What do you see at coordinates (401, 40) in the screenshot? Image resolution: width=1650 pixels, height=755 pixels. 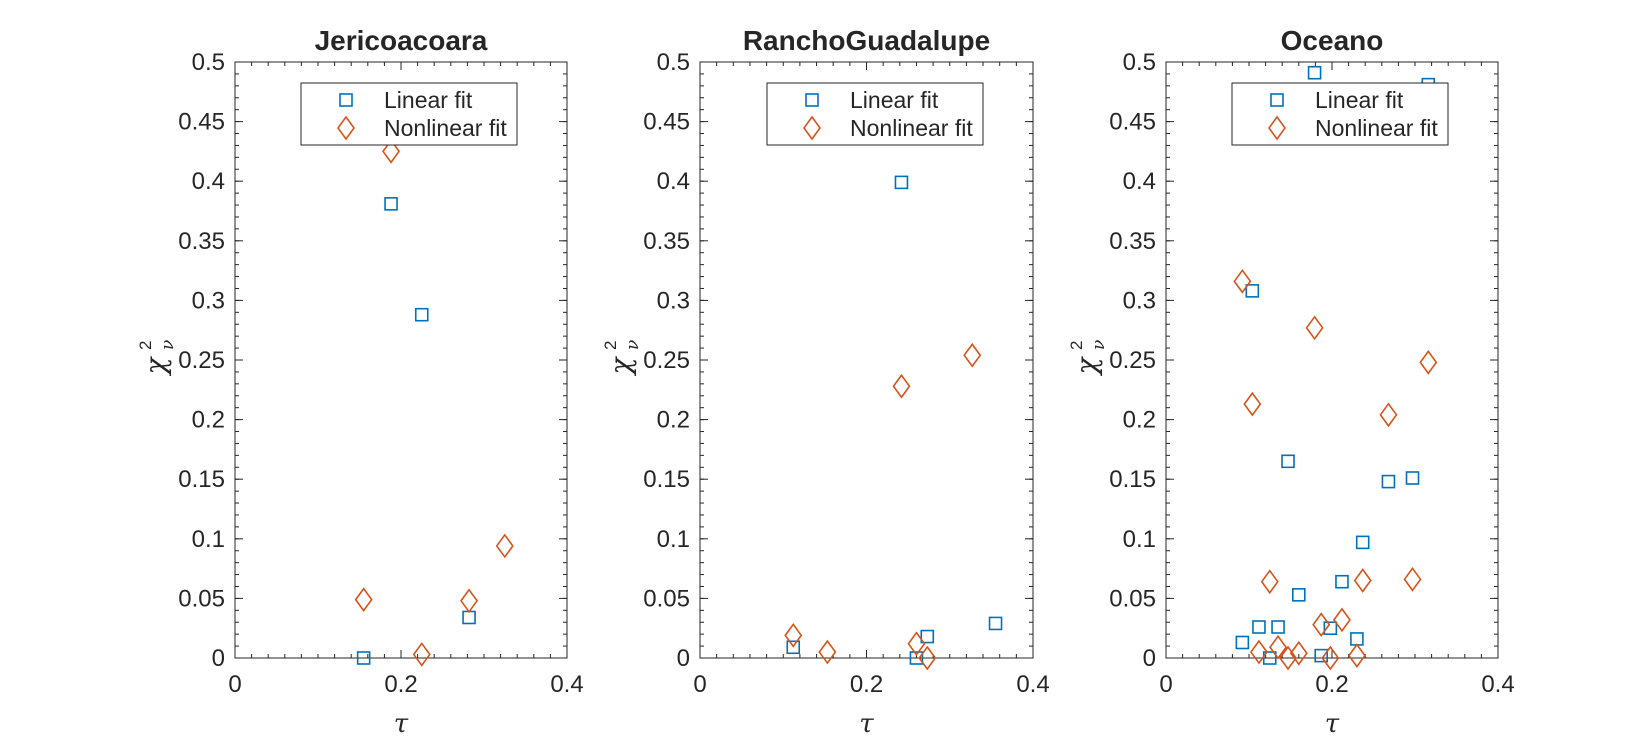 I see `chart-title: Jericoacoara` at bounding box center [401, 40].